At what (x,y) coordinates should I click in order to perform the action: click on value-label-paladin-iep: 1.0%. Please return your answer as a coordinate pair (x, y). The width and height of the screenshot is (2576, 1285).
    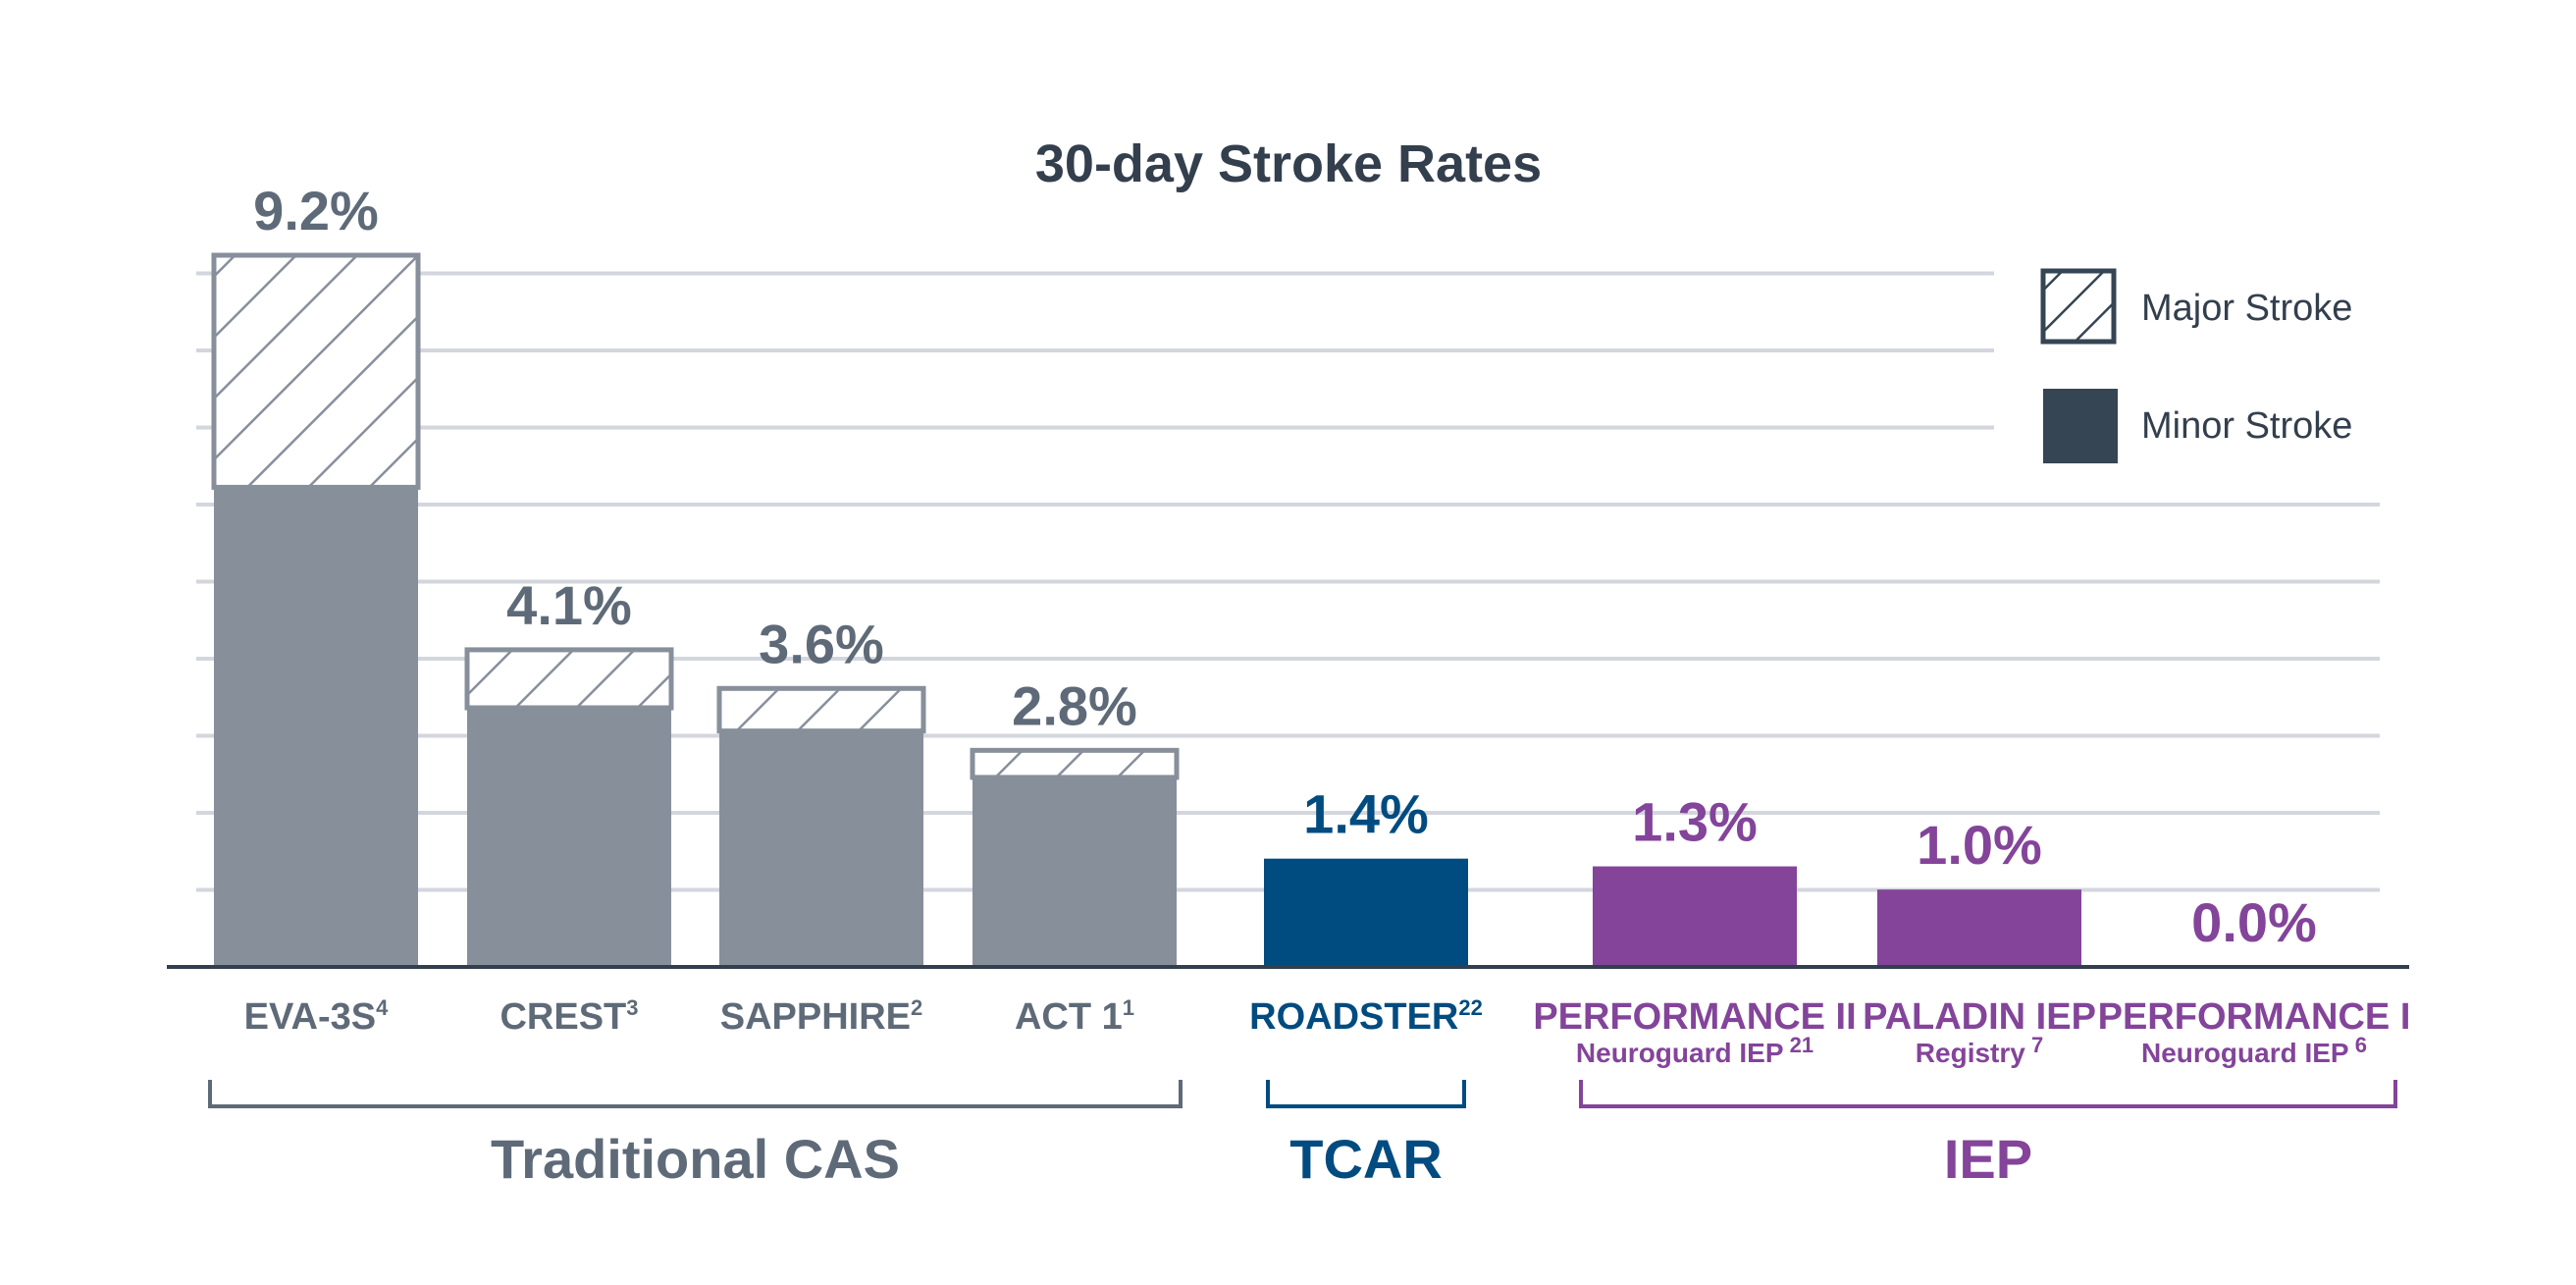
    Looking at the image, I should click on (1979, 845).